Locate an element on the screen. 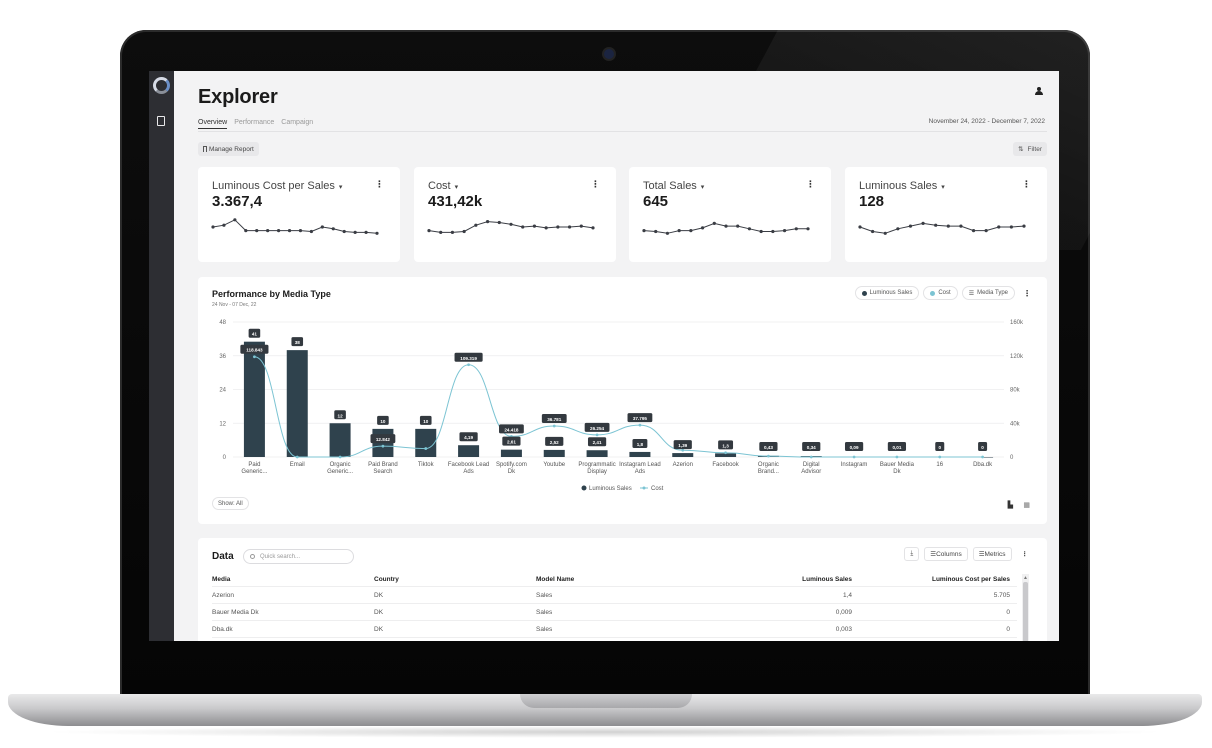  x-tick-label: Email is located at coordinates (297, 465).